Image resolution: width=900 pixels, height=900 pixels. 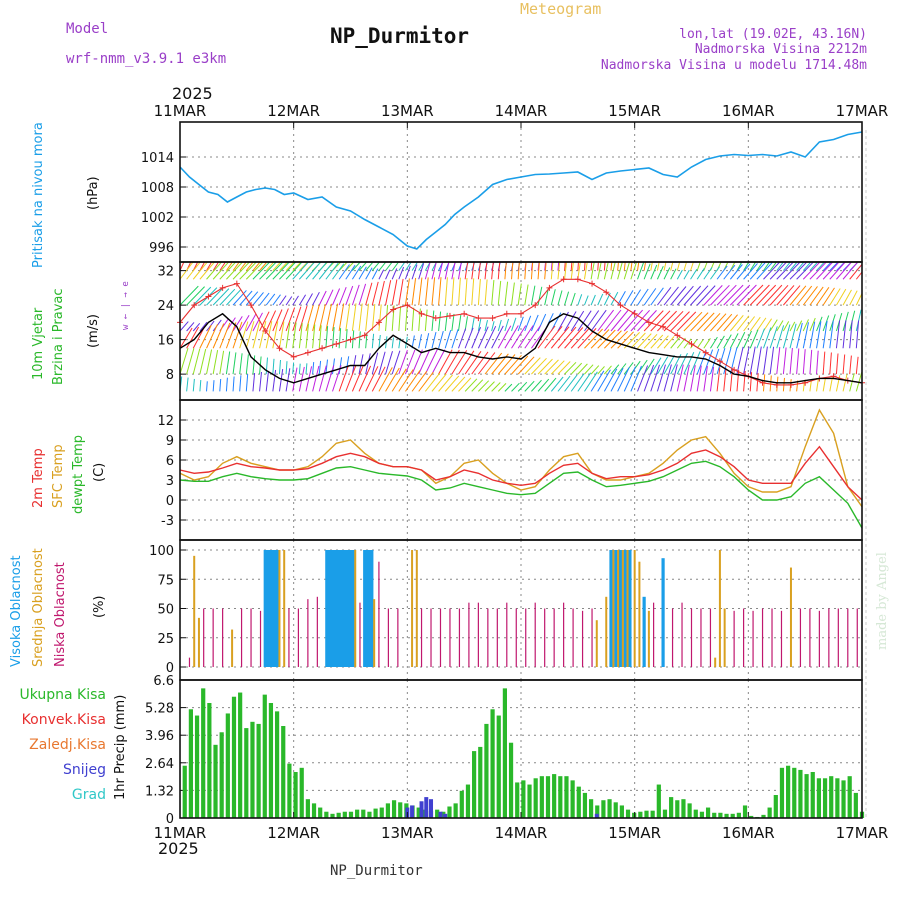 I want to click on precip-snow-bar, so click(x=412, y=811).